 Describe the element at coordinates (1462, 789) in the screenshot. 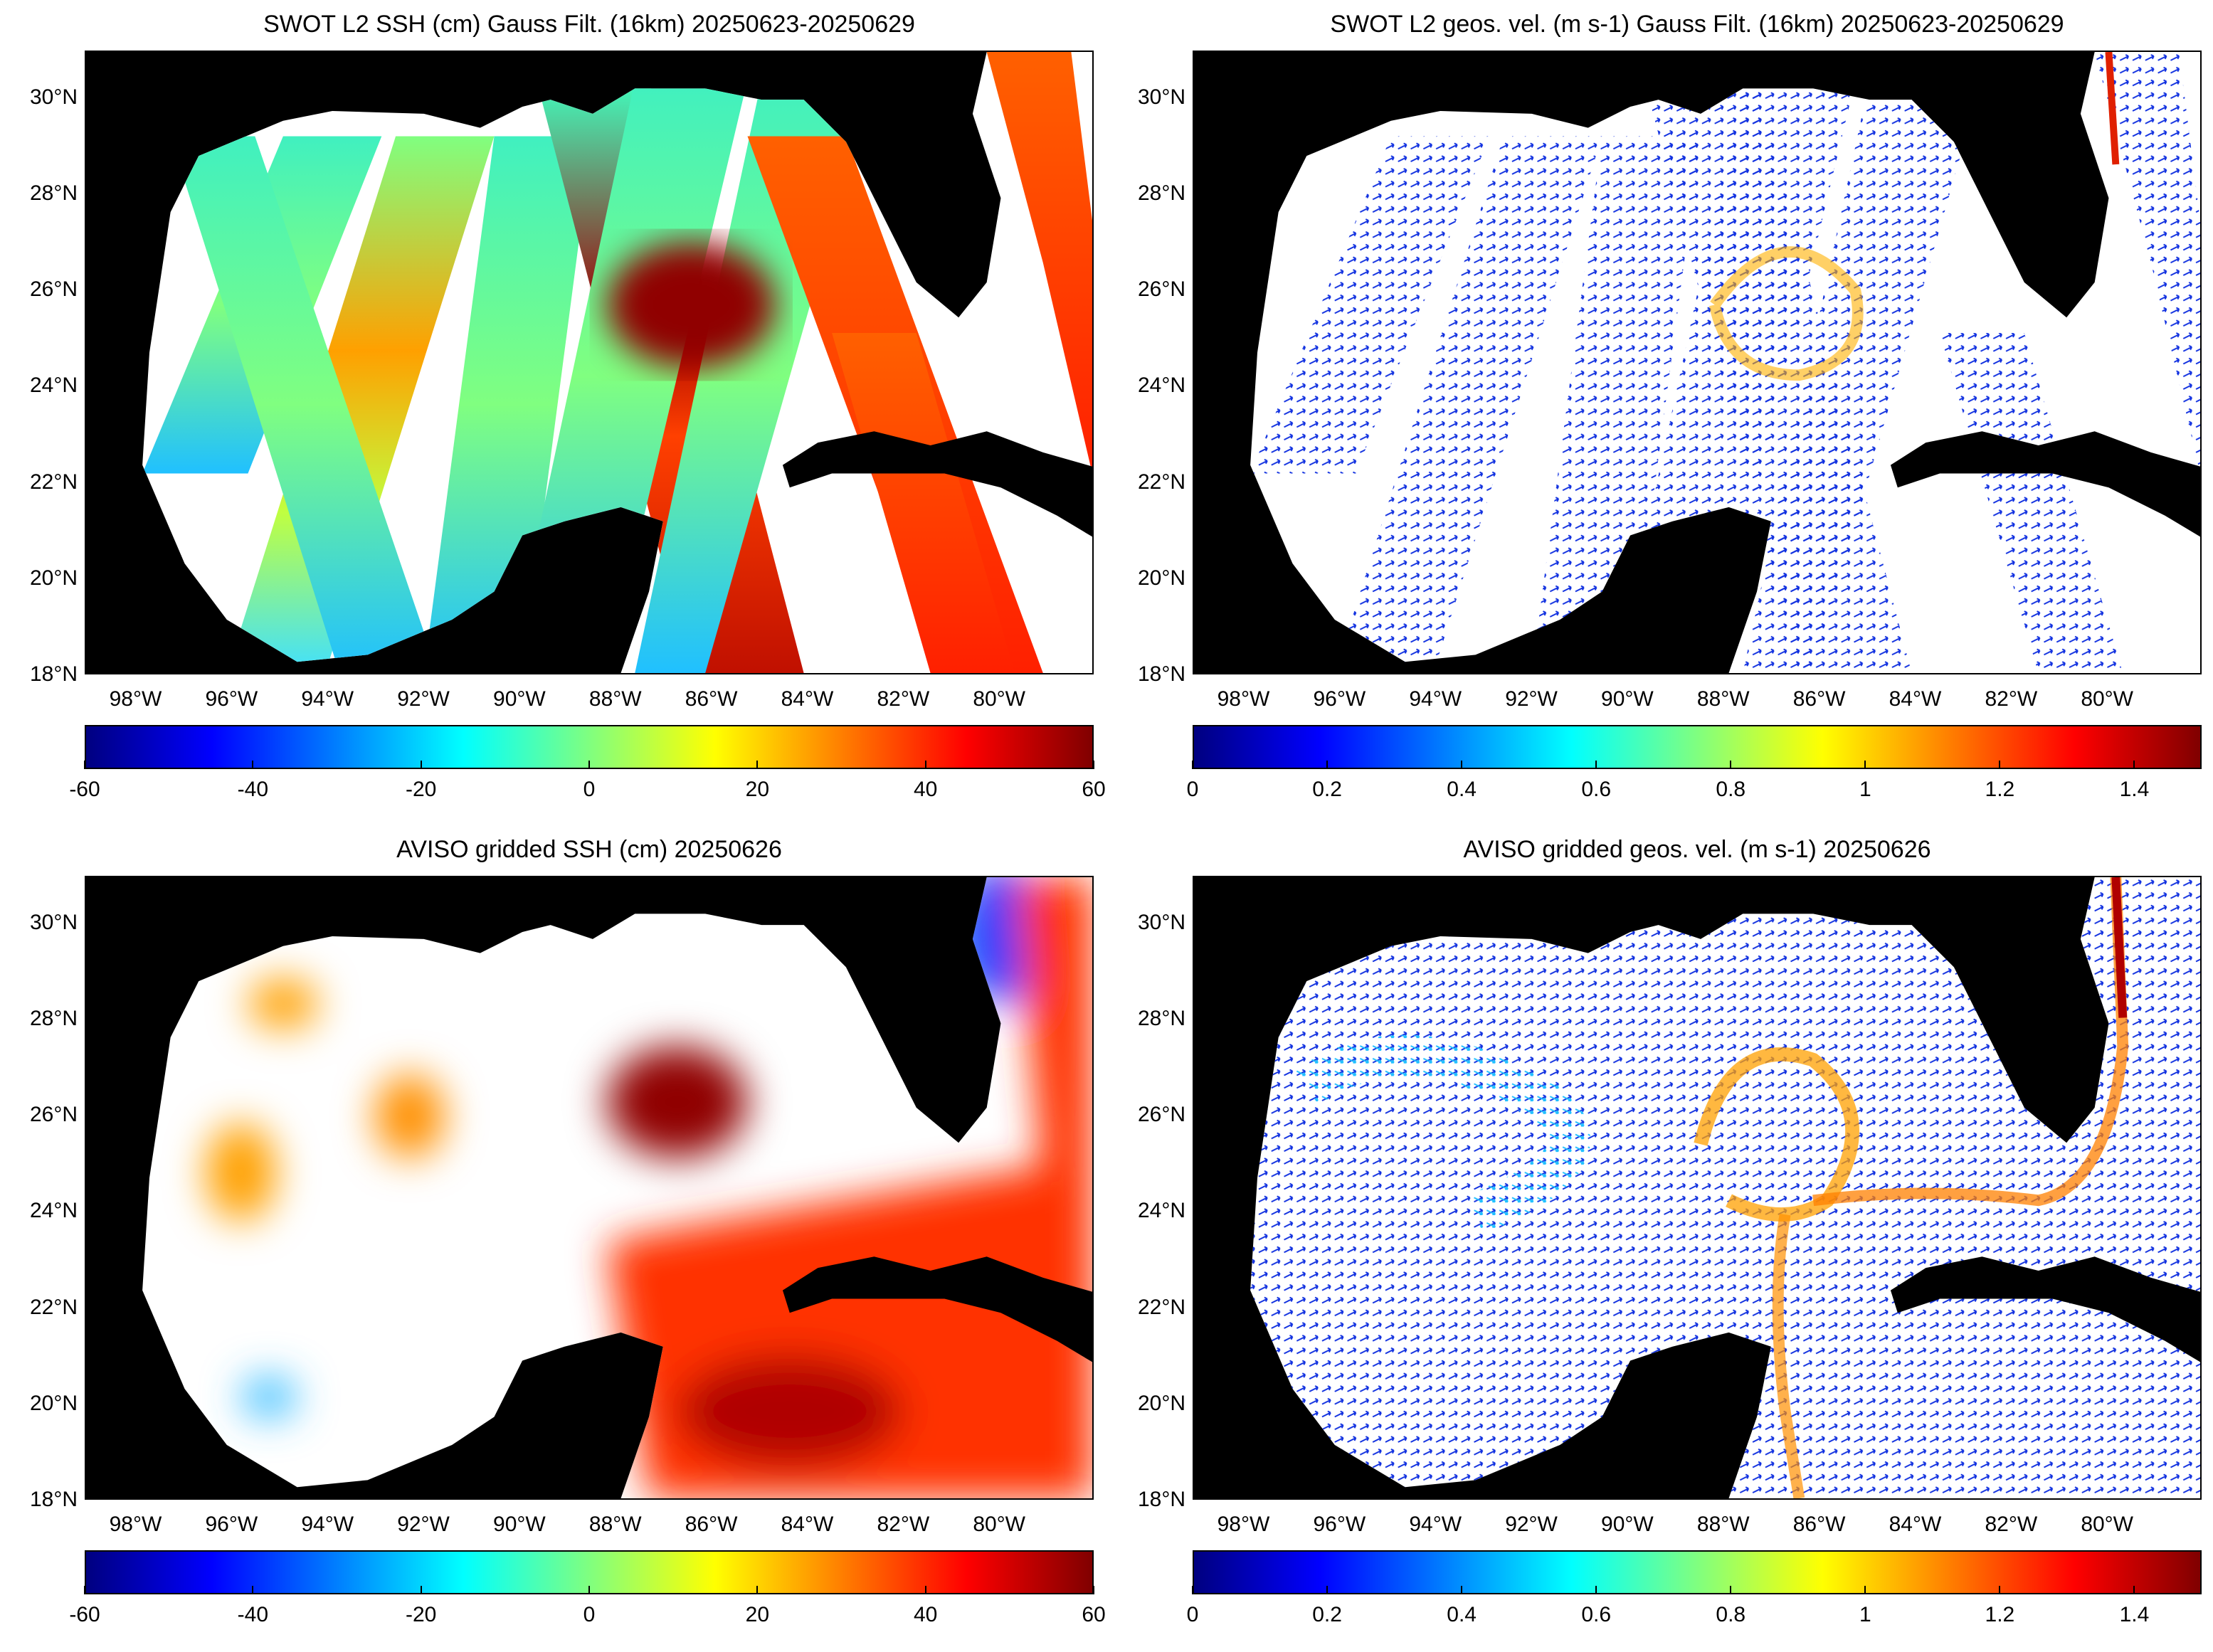

I see `colorbar-tick-label: 0.4` at that location.